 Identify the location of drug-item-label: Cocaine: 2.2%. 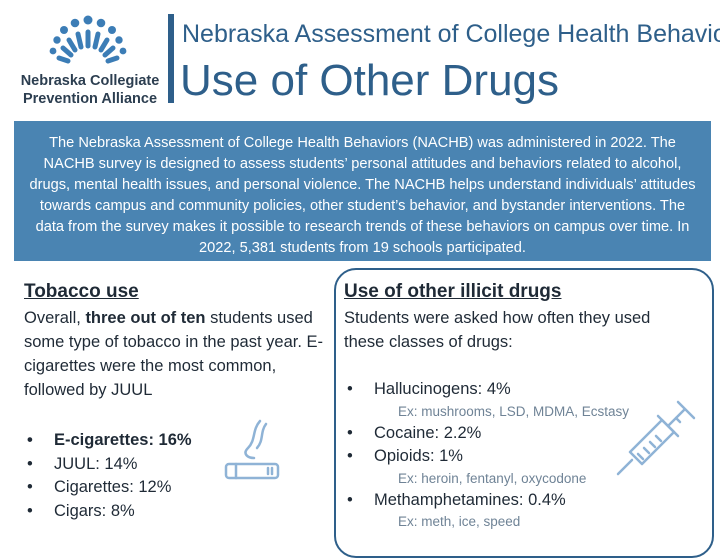
(428, 432).